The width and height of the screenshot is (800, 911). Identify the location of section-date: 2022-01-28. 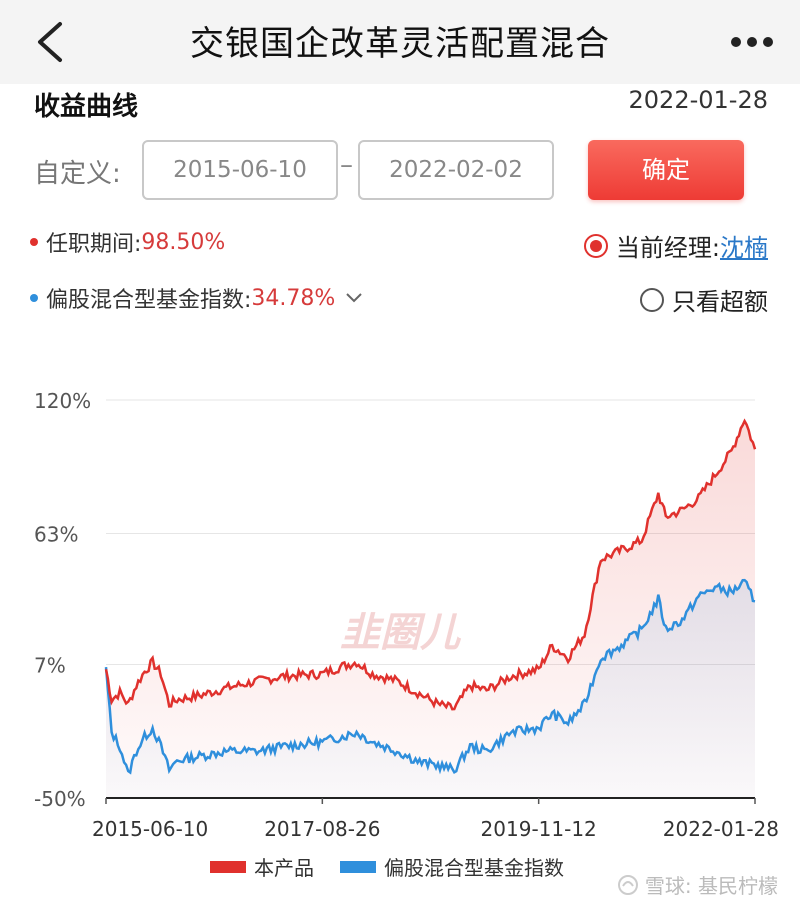
(698, 100).